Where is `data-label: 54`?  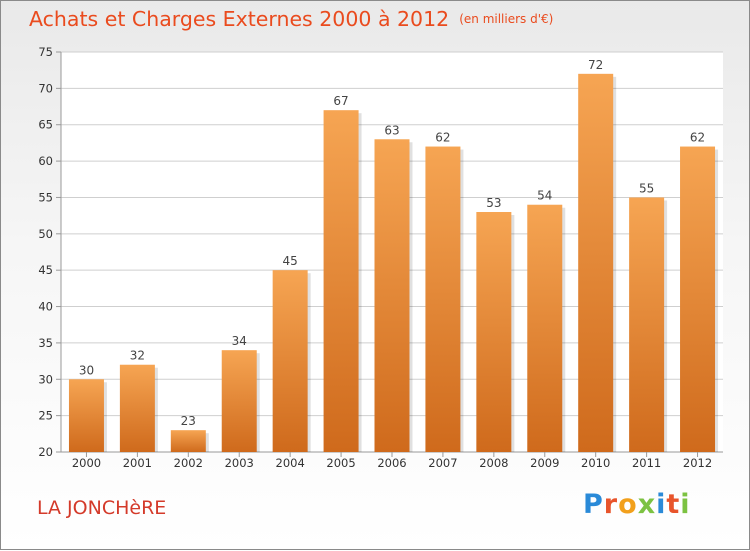
data-label: 54 is located at coordinates (544, 196).